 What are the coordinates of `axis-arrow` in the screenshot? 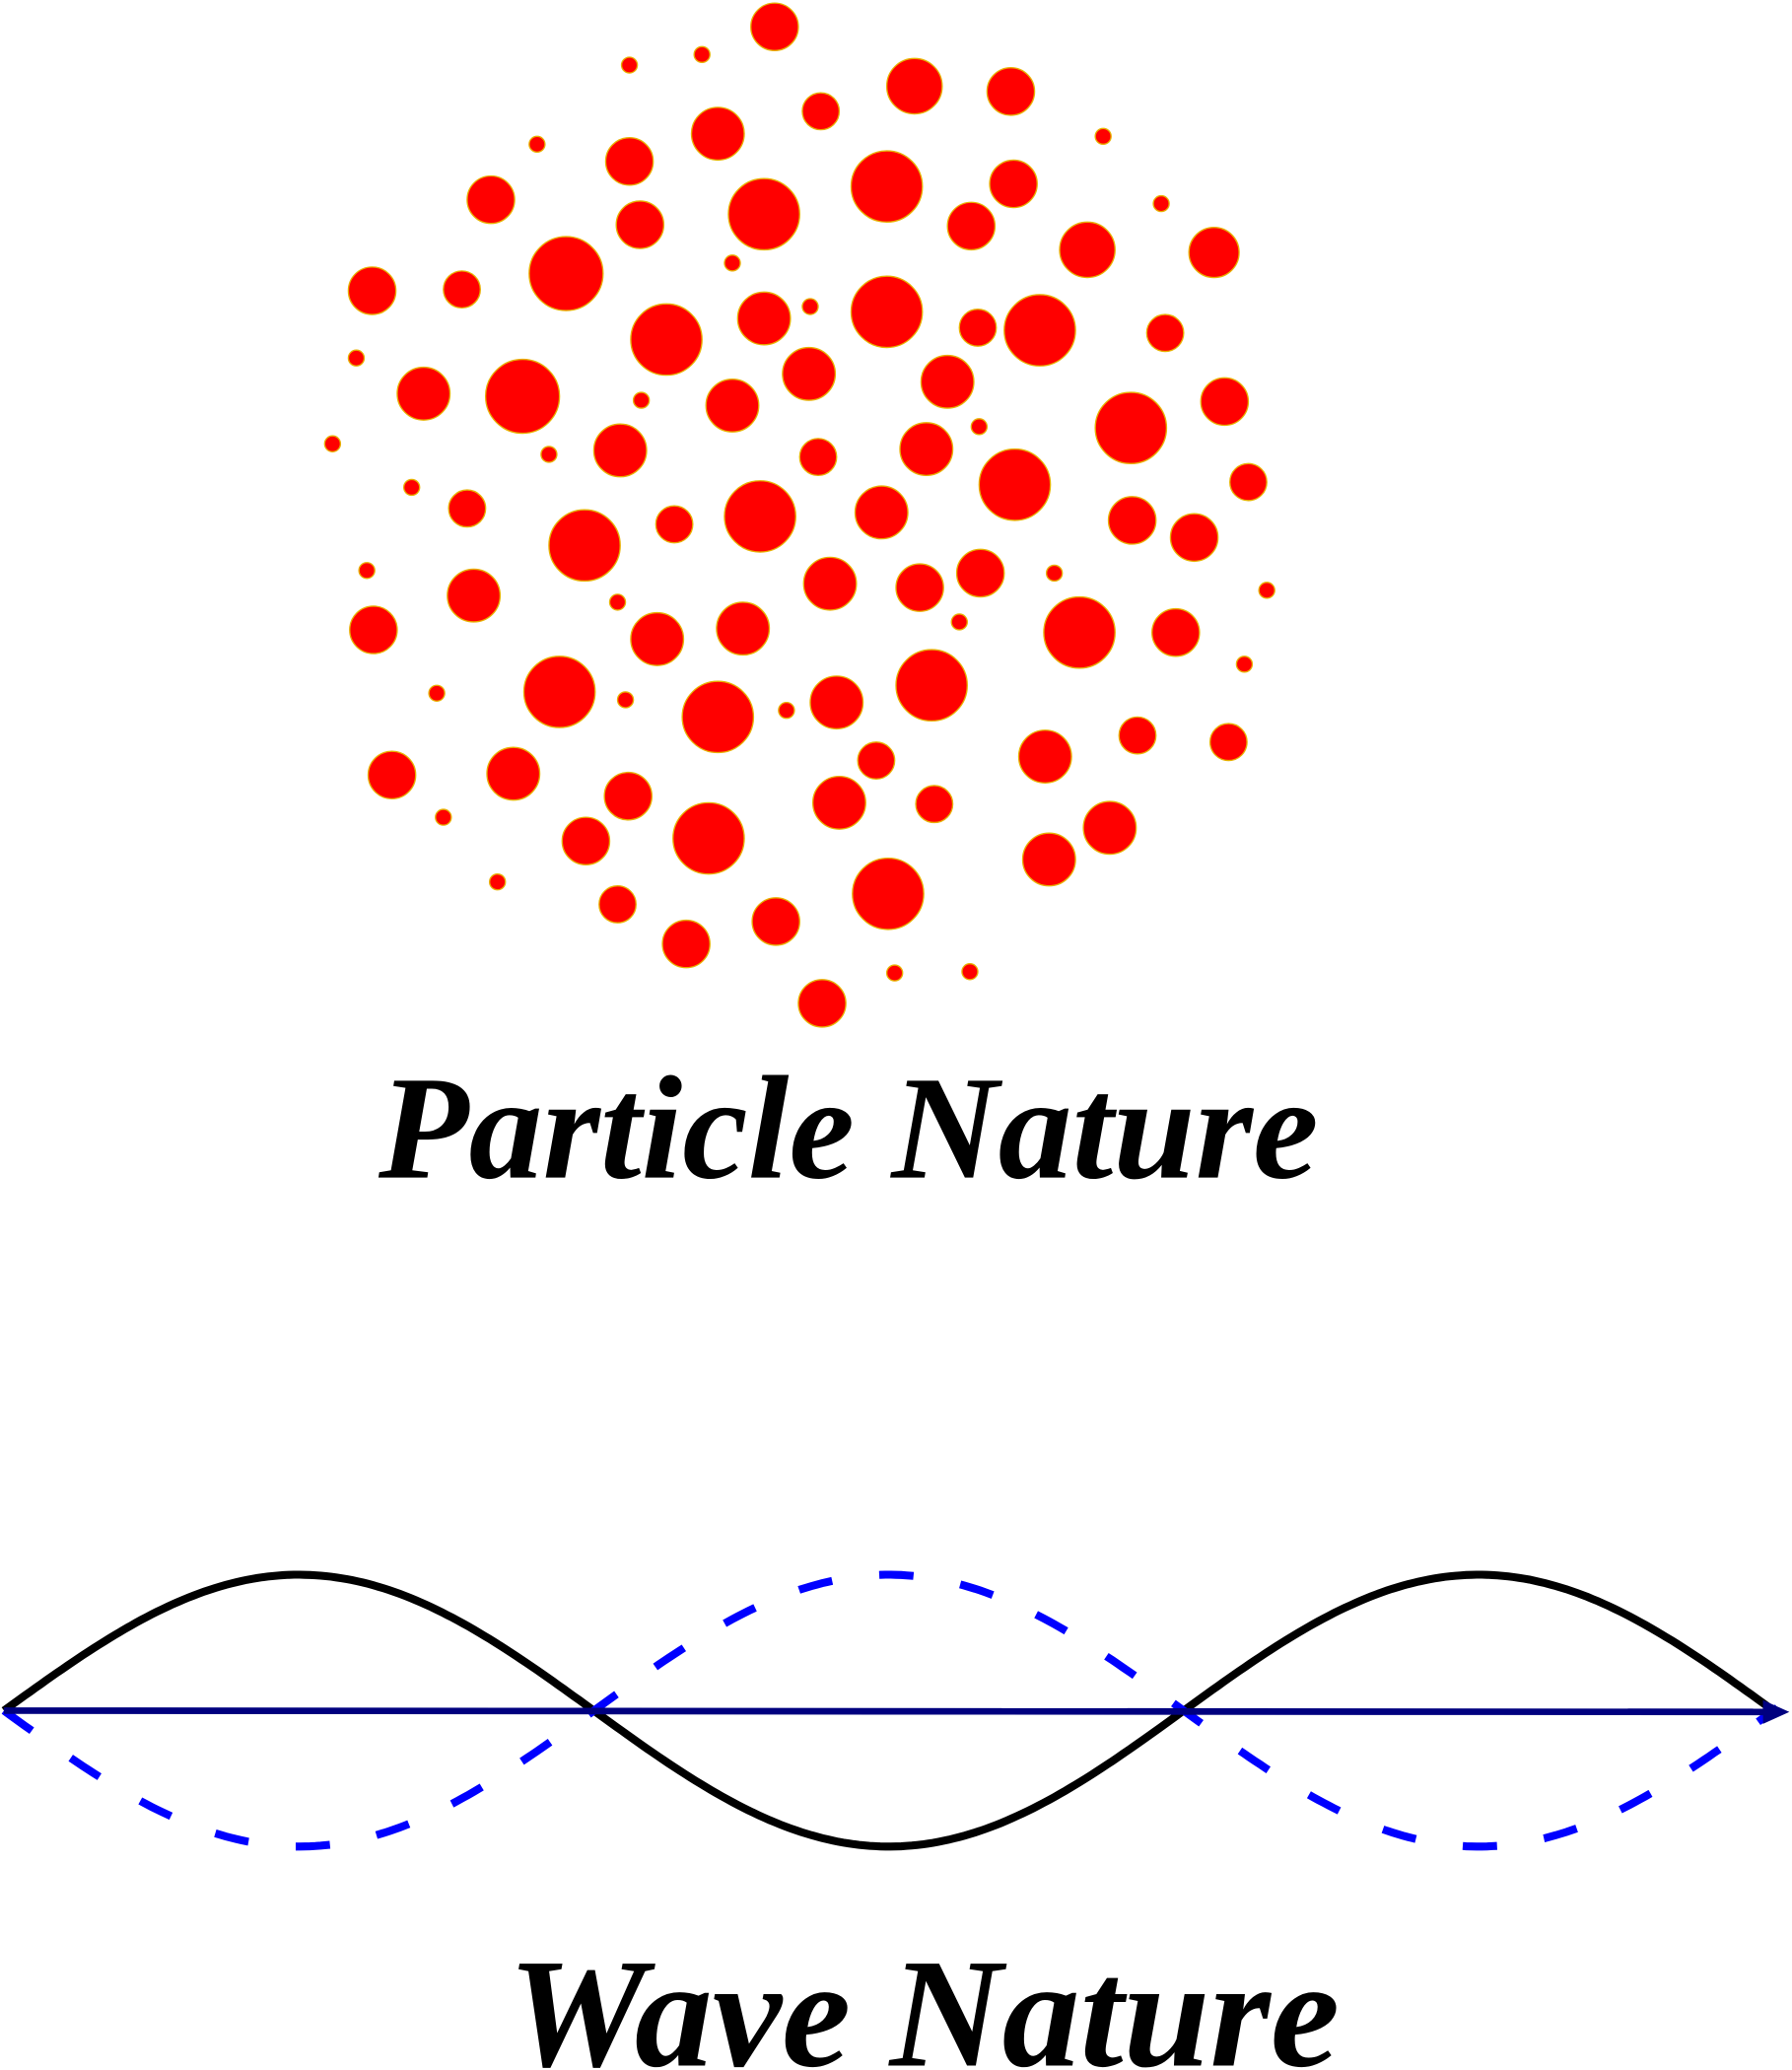 It's located at (1776, 1712).